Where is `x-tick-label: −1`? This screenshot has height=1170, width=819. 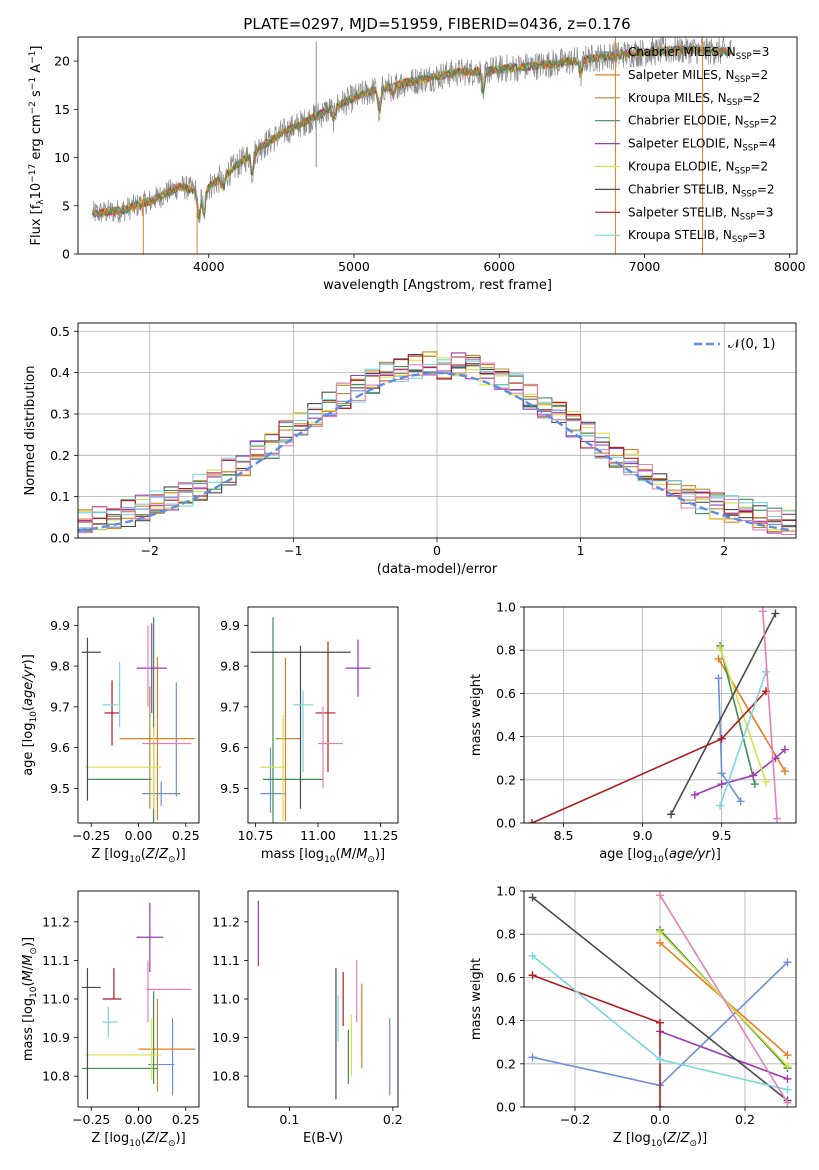 x-tick-label: −1 is located at coordinates (293, 550).